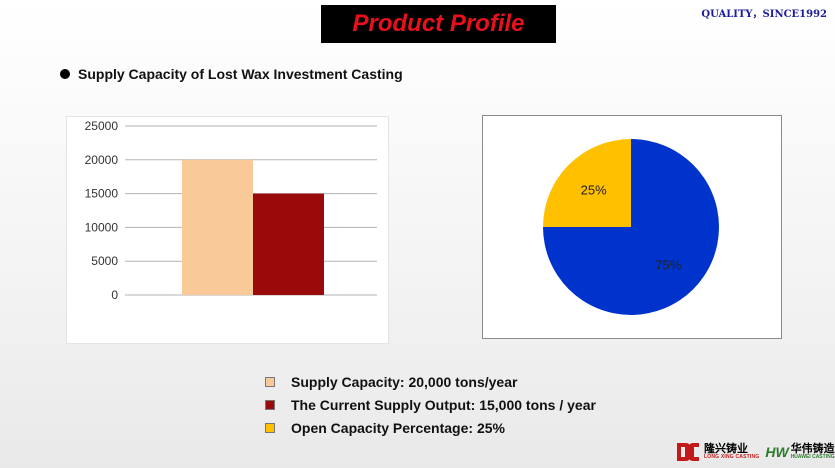 This screenshot has height=468, width=835. I want to click on title-banner: Product Profile, so click(438, 24).